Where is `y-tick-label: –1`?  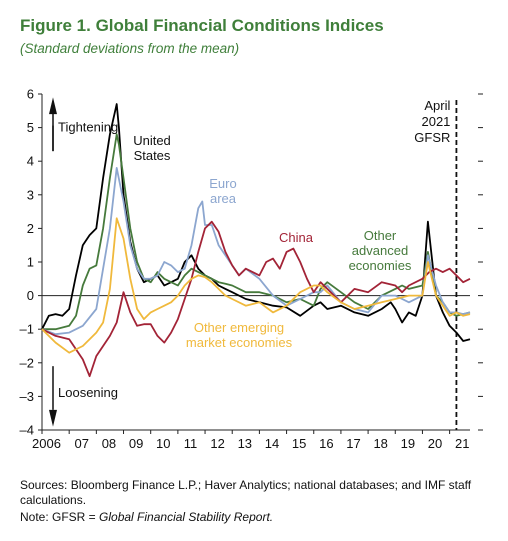
y-tick-label: –1 is located at coordinates (27, 329).